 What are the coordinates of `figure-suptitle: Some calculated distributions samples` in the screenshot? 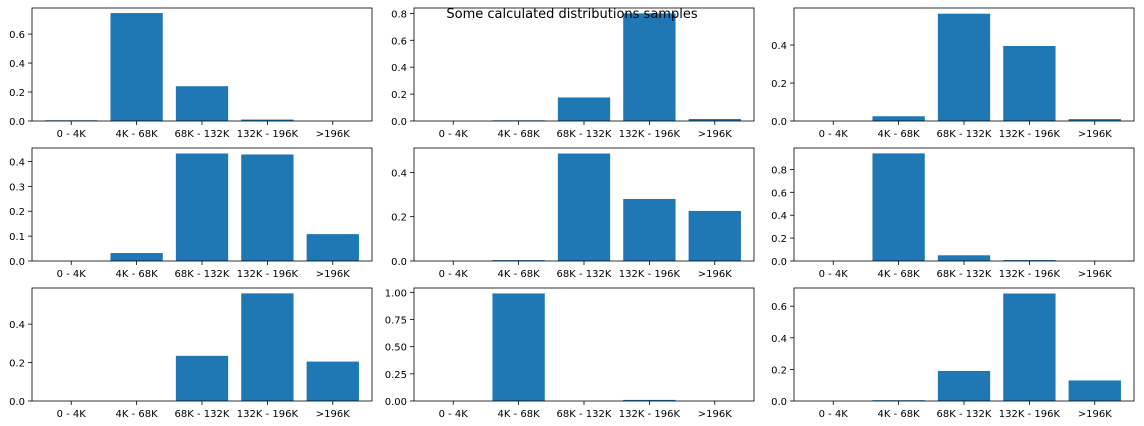 It's located at (571, 14).